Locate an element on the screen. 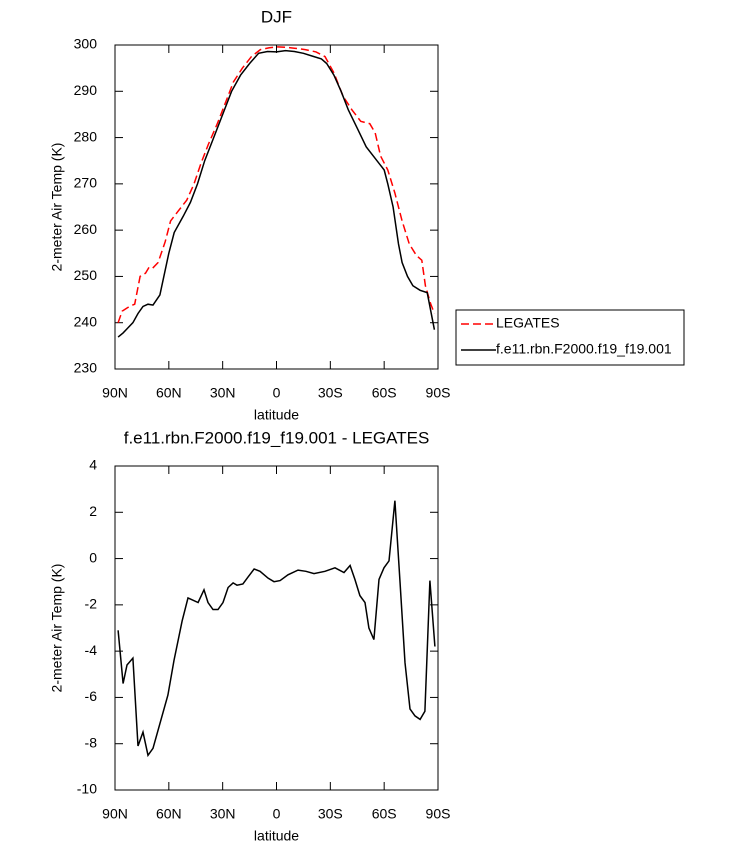  y-tick-label: 240 is located at coordinates (86, 321).